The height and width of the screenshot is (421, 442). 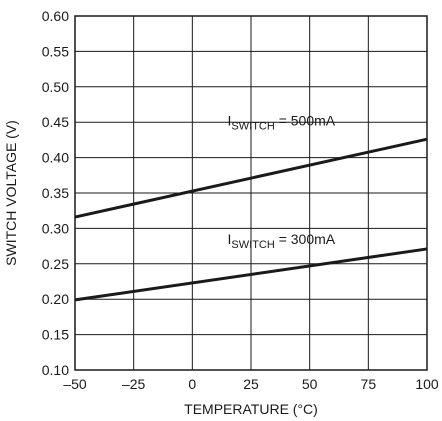 What do you see at coordinates (305, 239) in the screenshot?
I see `series-label-rest: = 300mA` at bounding box center [305, 239].